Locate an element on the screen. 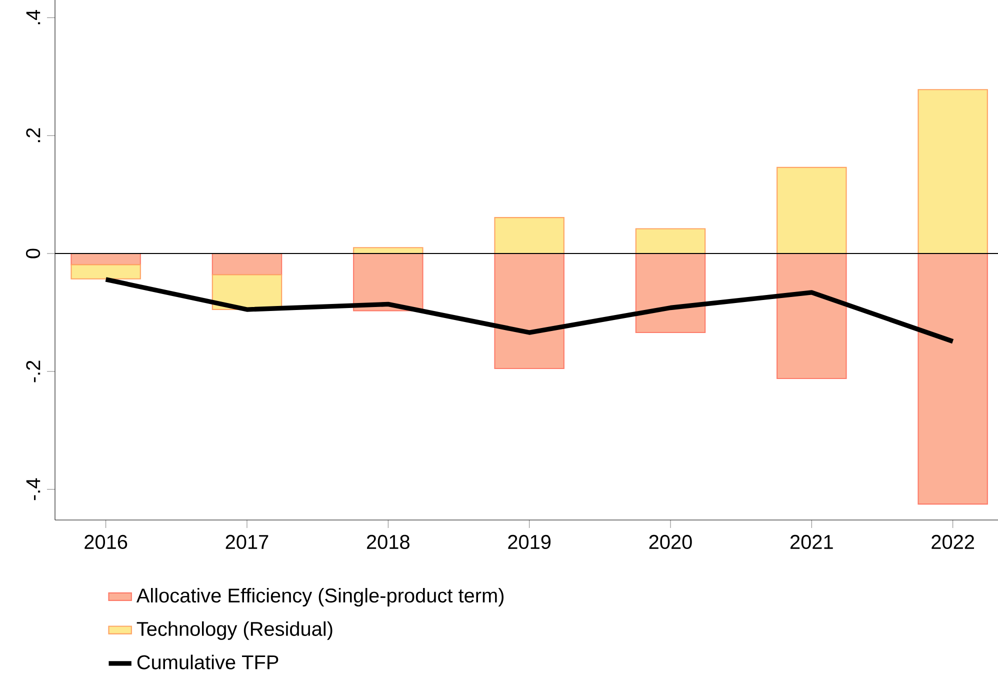 The width and height of the screenshot is (998, 700). x-tick-label: 2017 is located at coordinates (247, 542).